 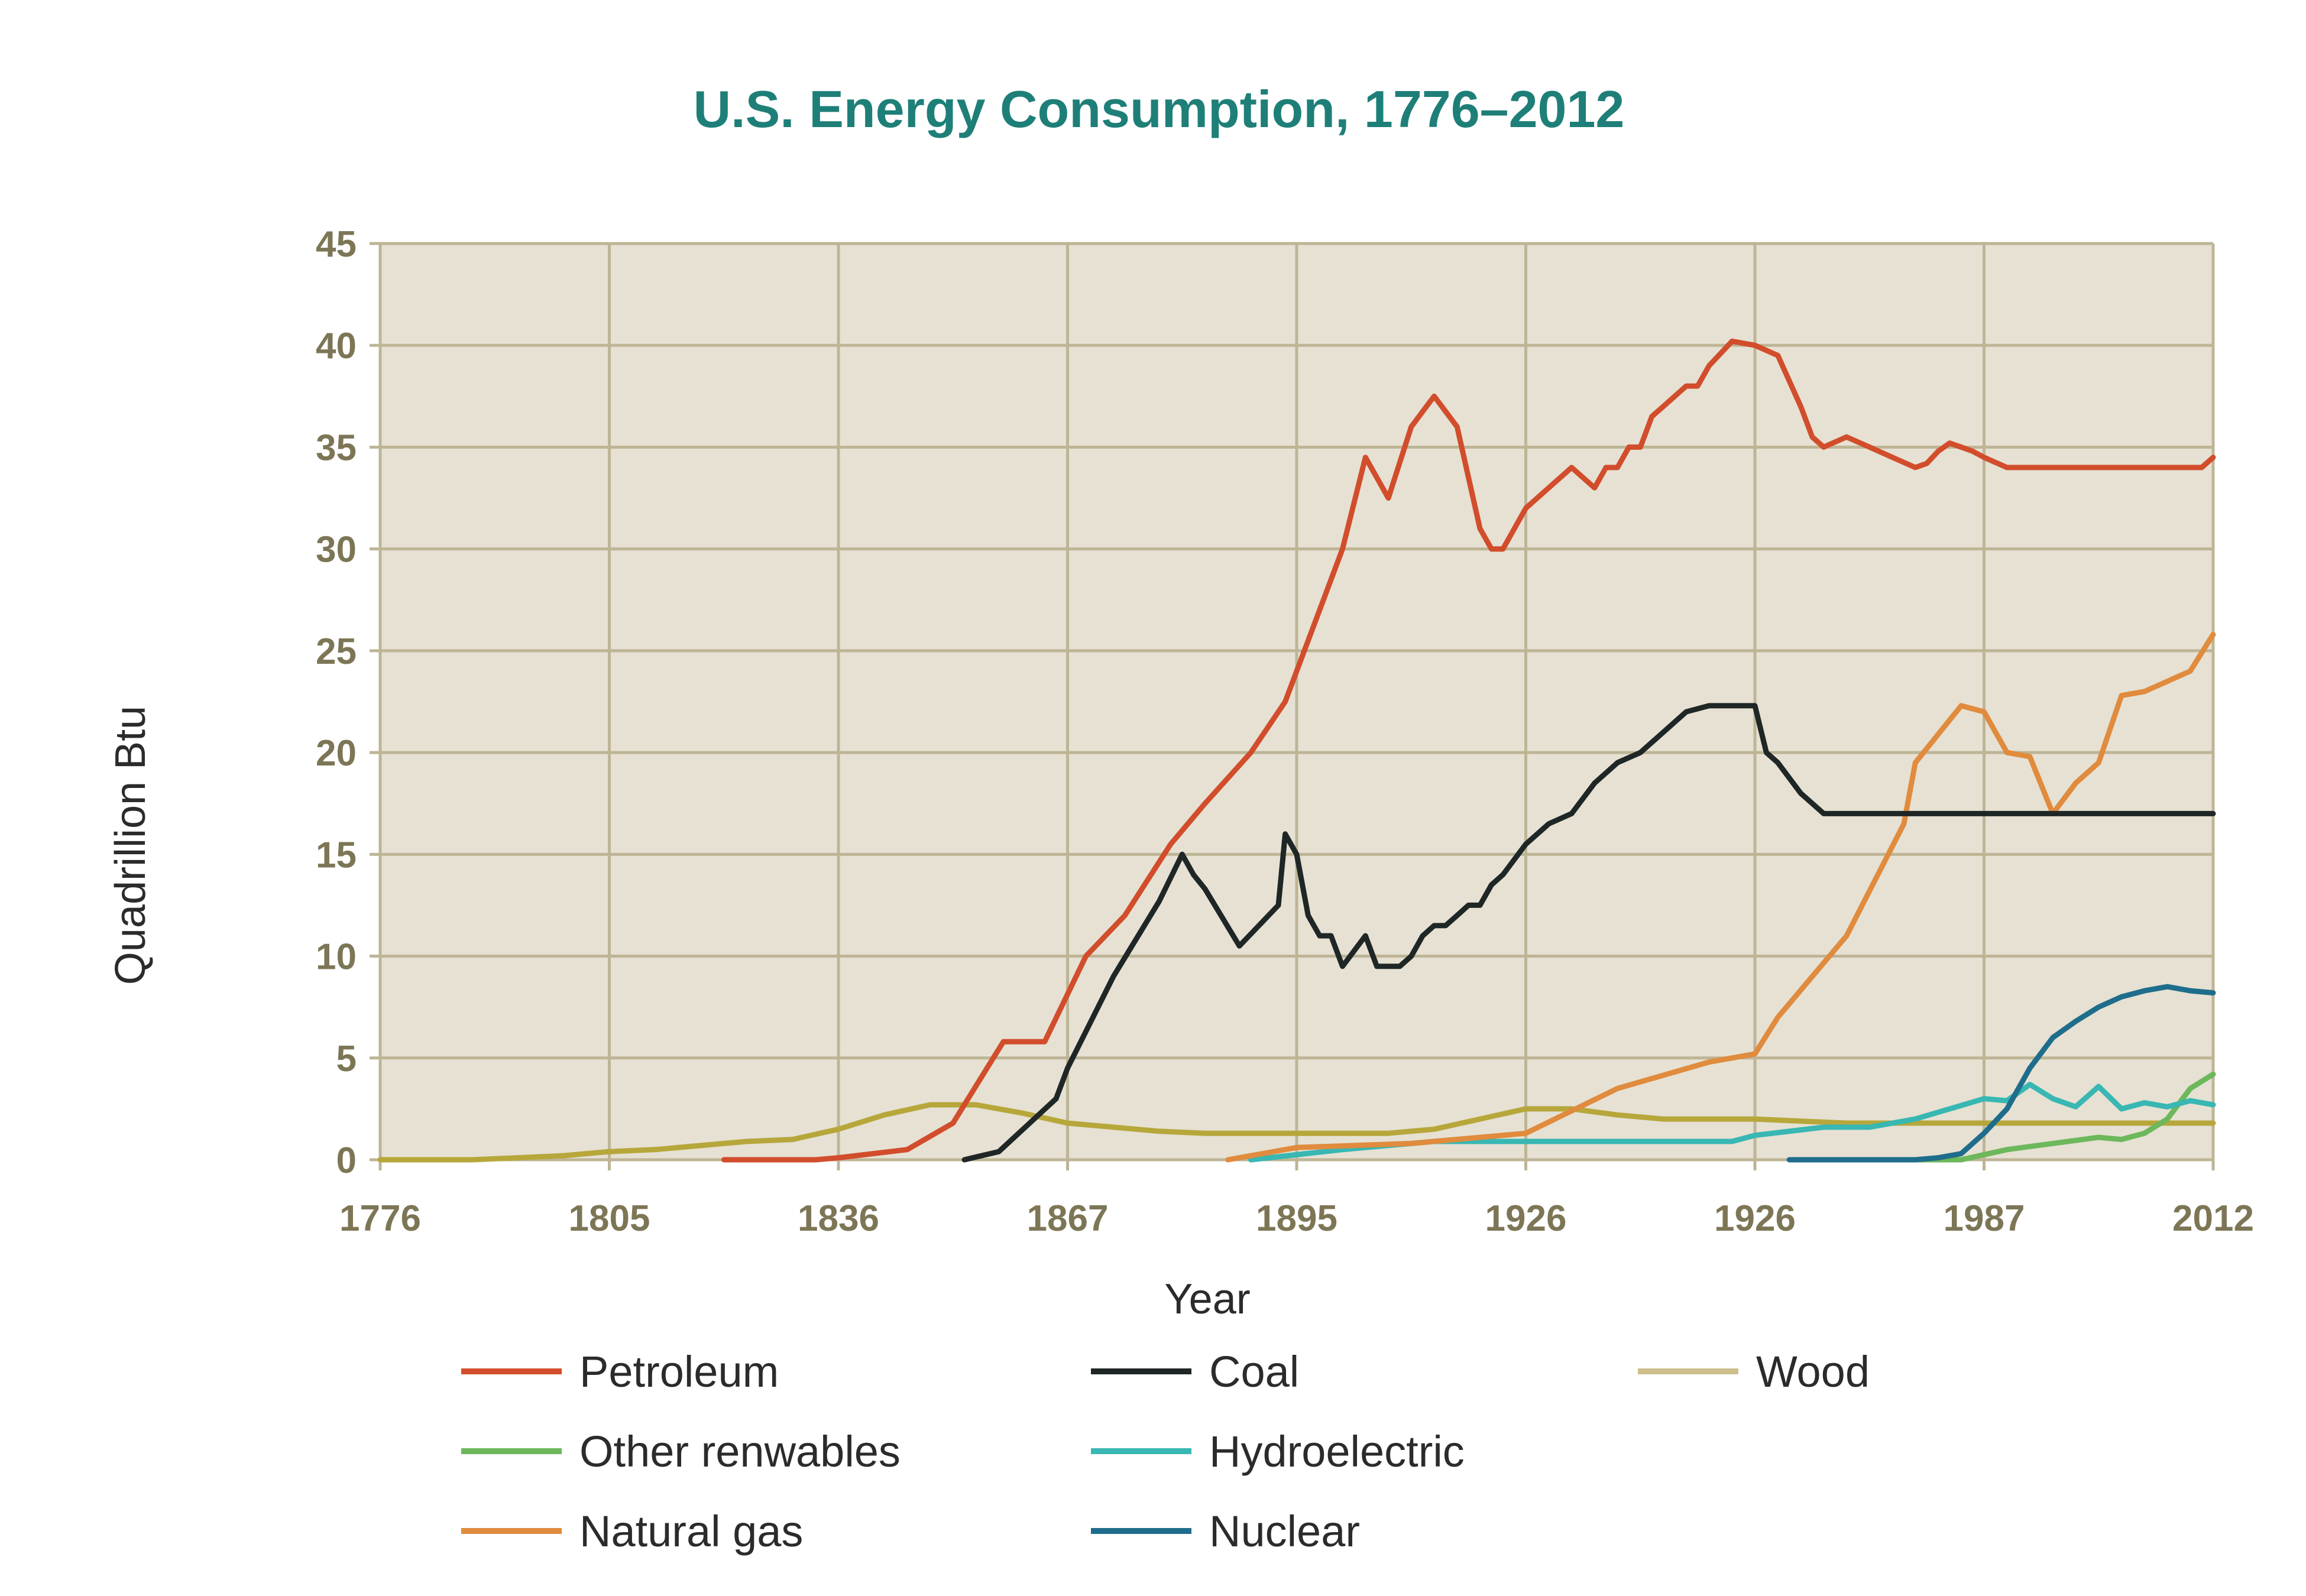 I want to click on y-tick-label: 25, so click(x=336, y=651).